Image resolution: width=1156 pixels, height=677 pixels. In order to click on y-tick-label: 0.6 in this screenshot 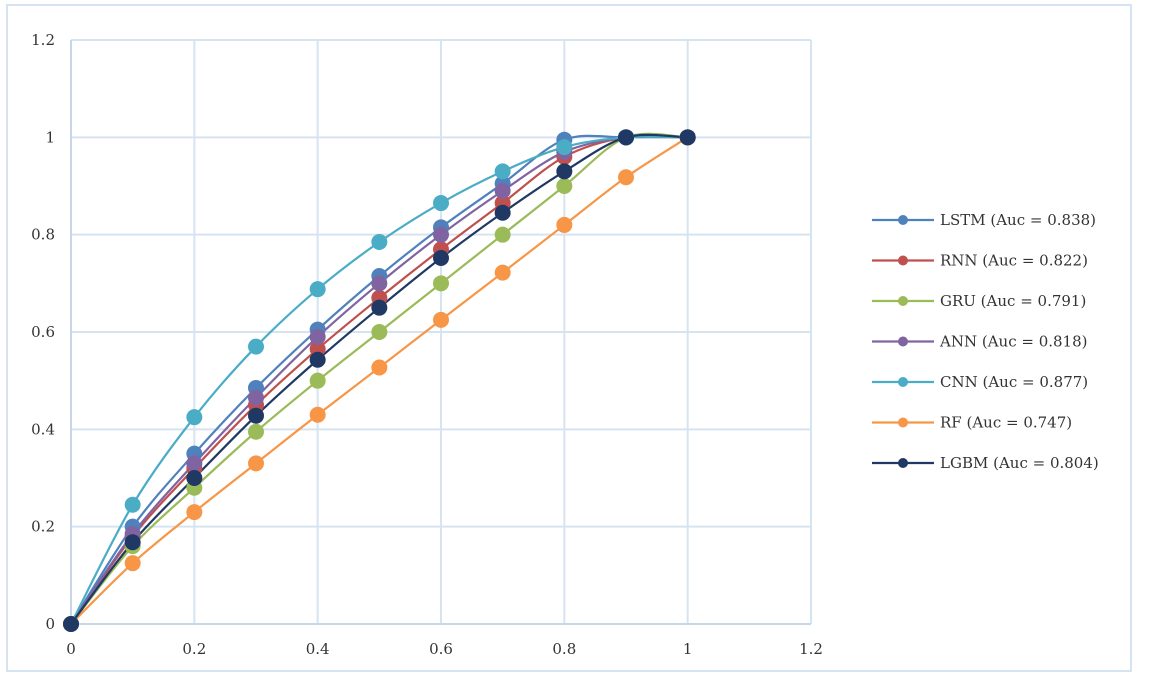, I will do `click(43, 332)`.